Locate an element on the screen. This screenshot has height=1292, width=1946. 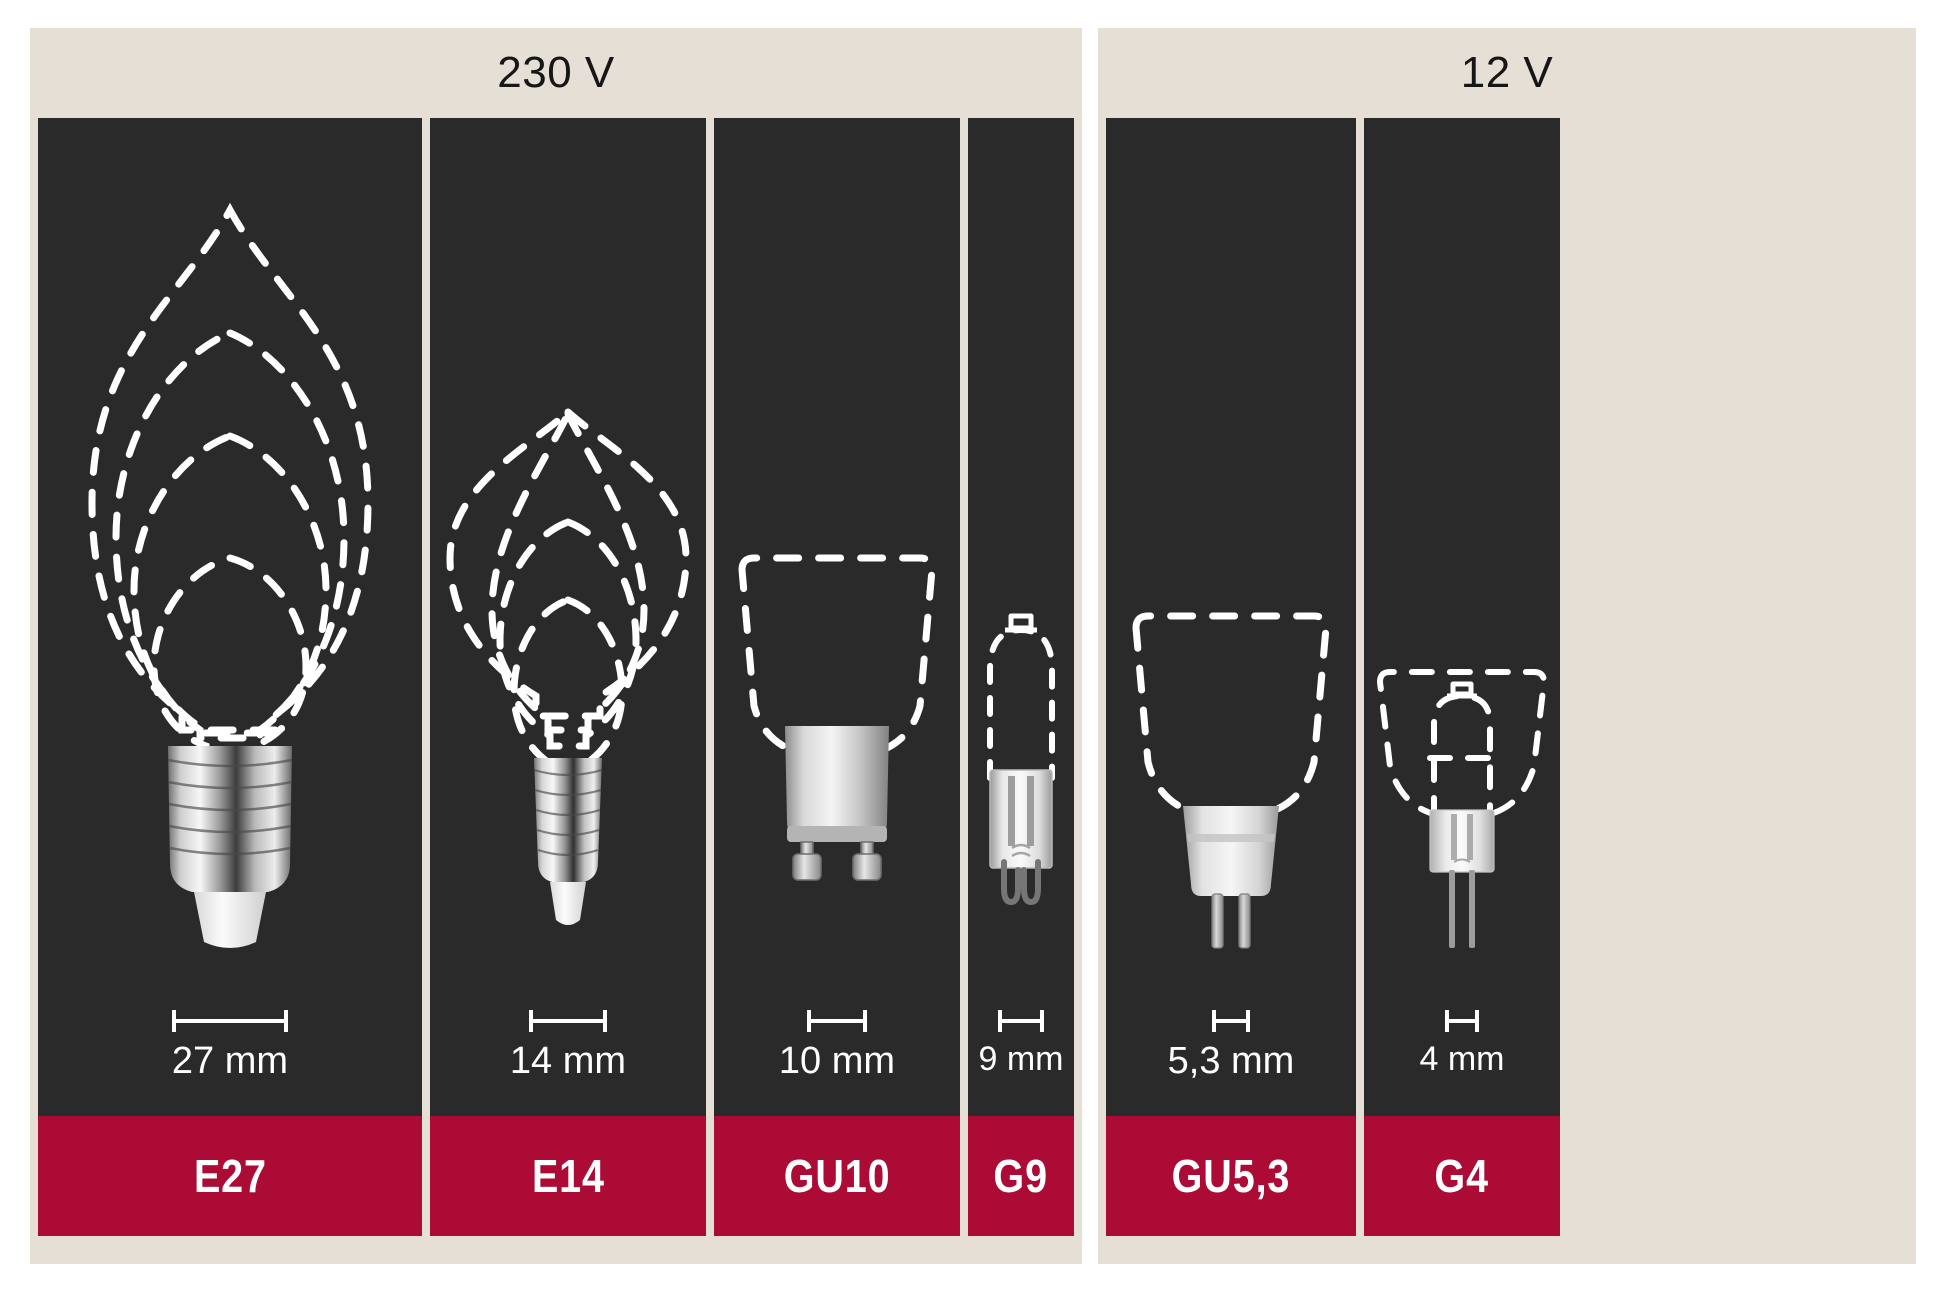
socket-name-e14: E14 is located at coordinates (568, 1176).